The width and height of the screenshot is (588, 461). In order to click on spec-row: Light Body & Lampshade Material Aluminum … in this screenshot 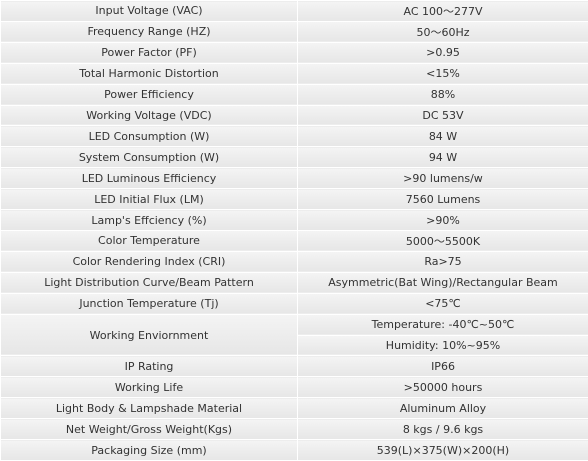, I will do `click(294, 408)`.